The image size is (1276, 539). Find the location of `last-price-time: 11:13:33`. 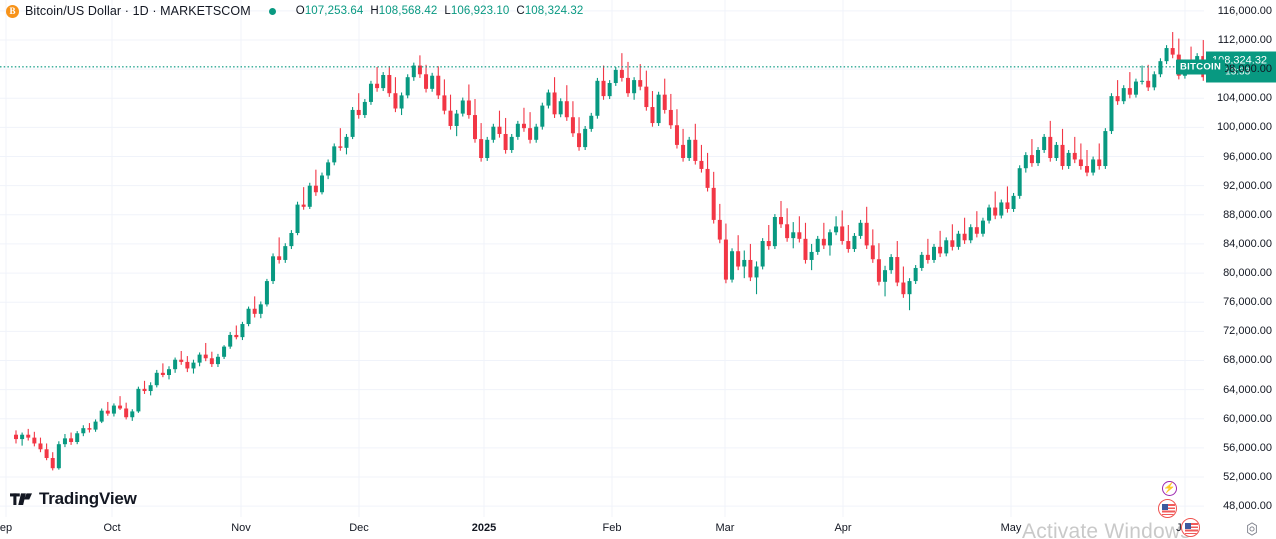

last-price-time: 11:13:33 is located at coordinates (1231, 72).